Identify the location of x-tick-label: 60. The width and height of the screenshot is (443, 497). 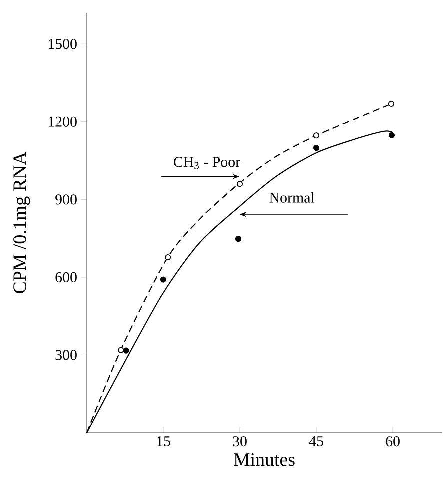
(393, 441).